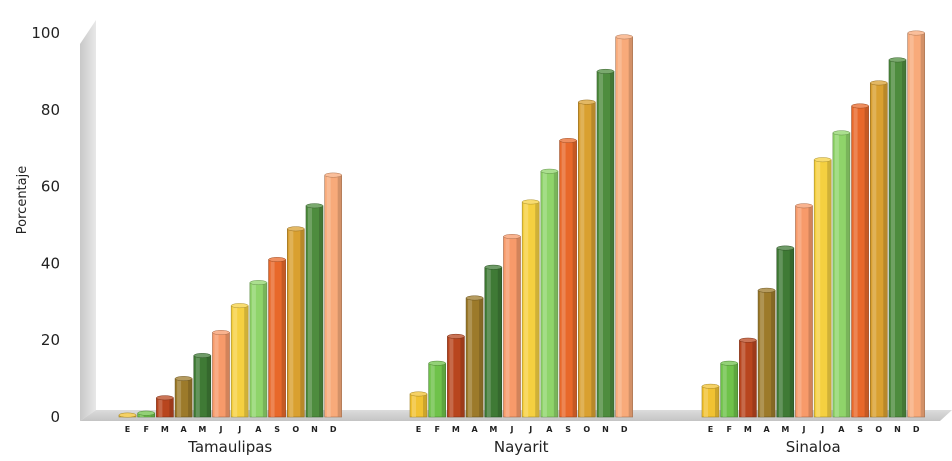 This screenshot has width=952, height=461. What do you see at coordinates (45, 225) in the screenshot?
I see `y-axis: 0 20 40 60 80 100` at bounding box center [45, 225].